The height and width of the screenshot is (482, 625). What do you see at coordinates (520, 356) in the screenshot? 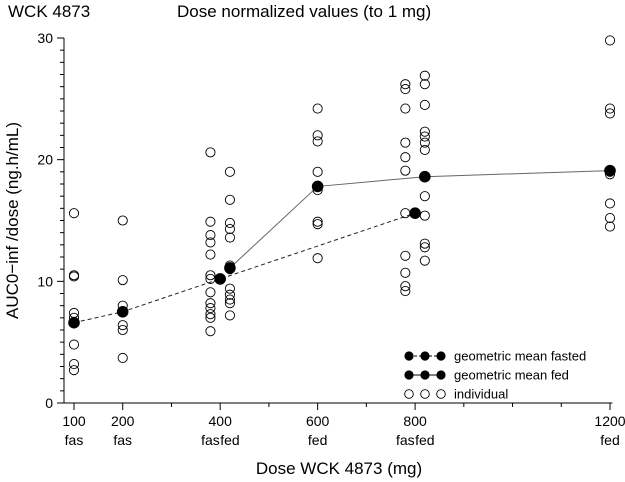
I see `legend-label: geometric mean fasted` at bounding box center [520, 356].